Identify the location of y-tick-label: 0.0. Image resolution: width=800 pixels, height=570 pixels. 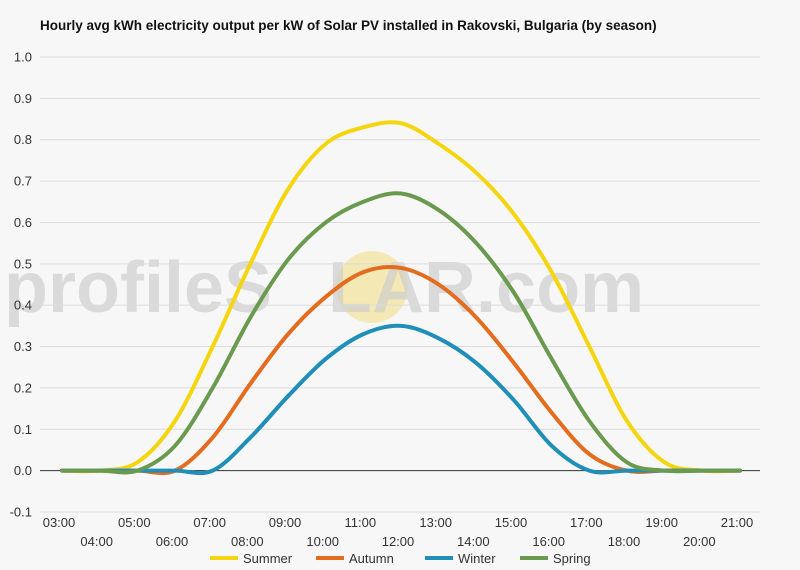
(23, 470).